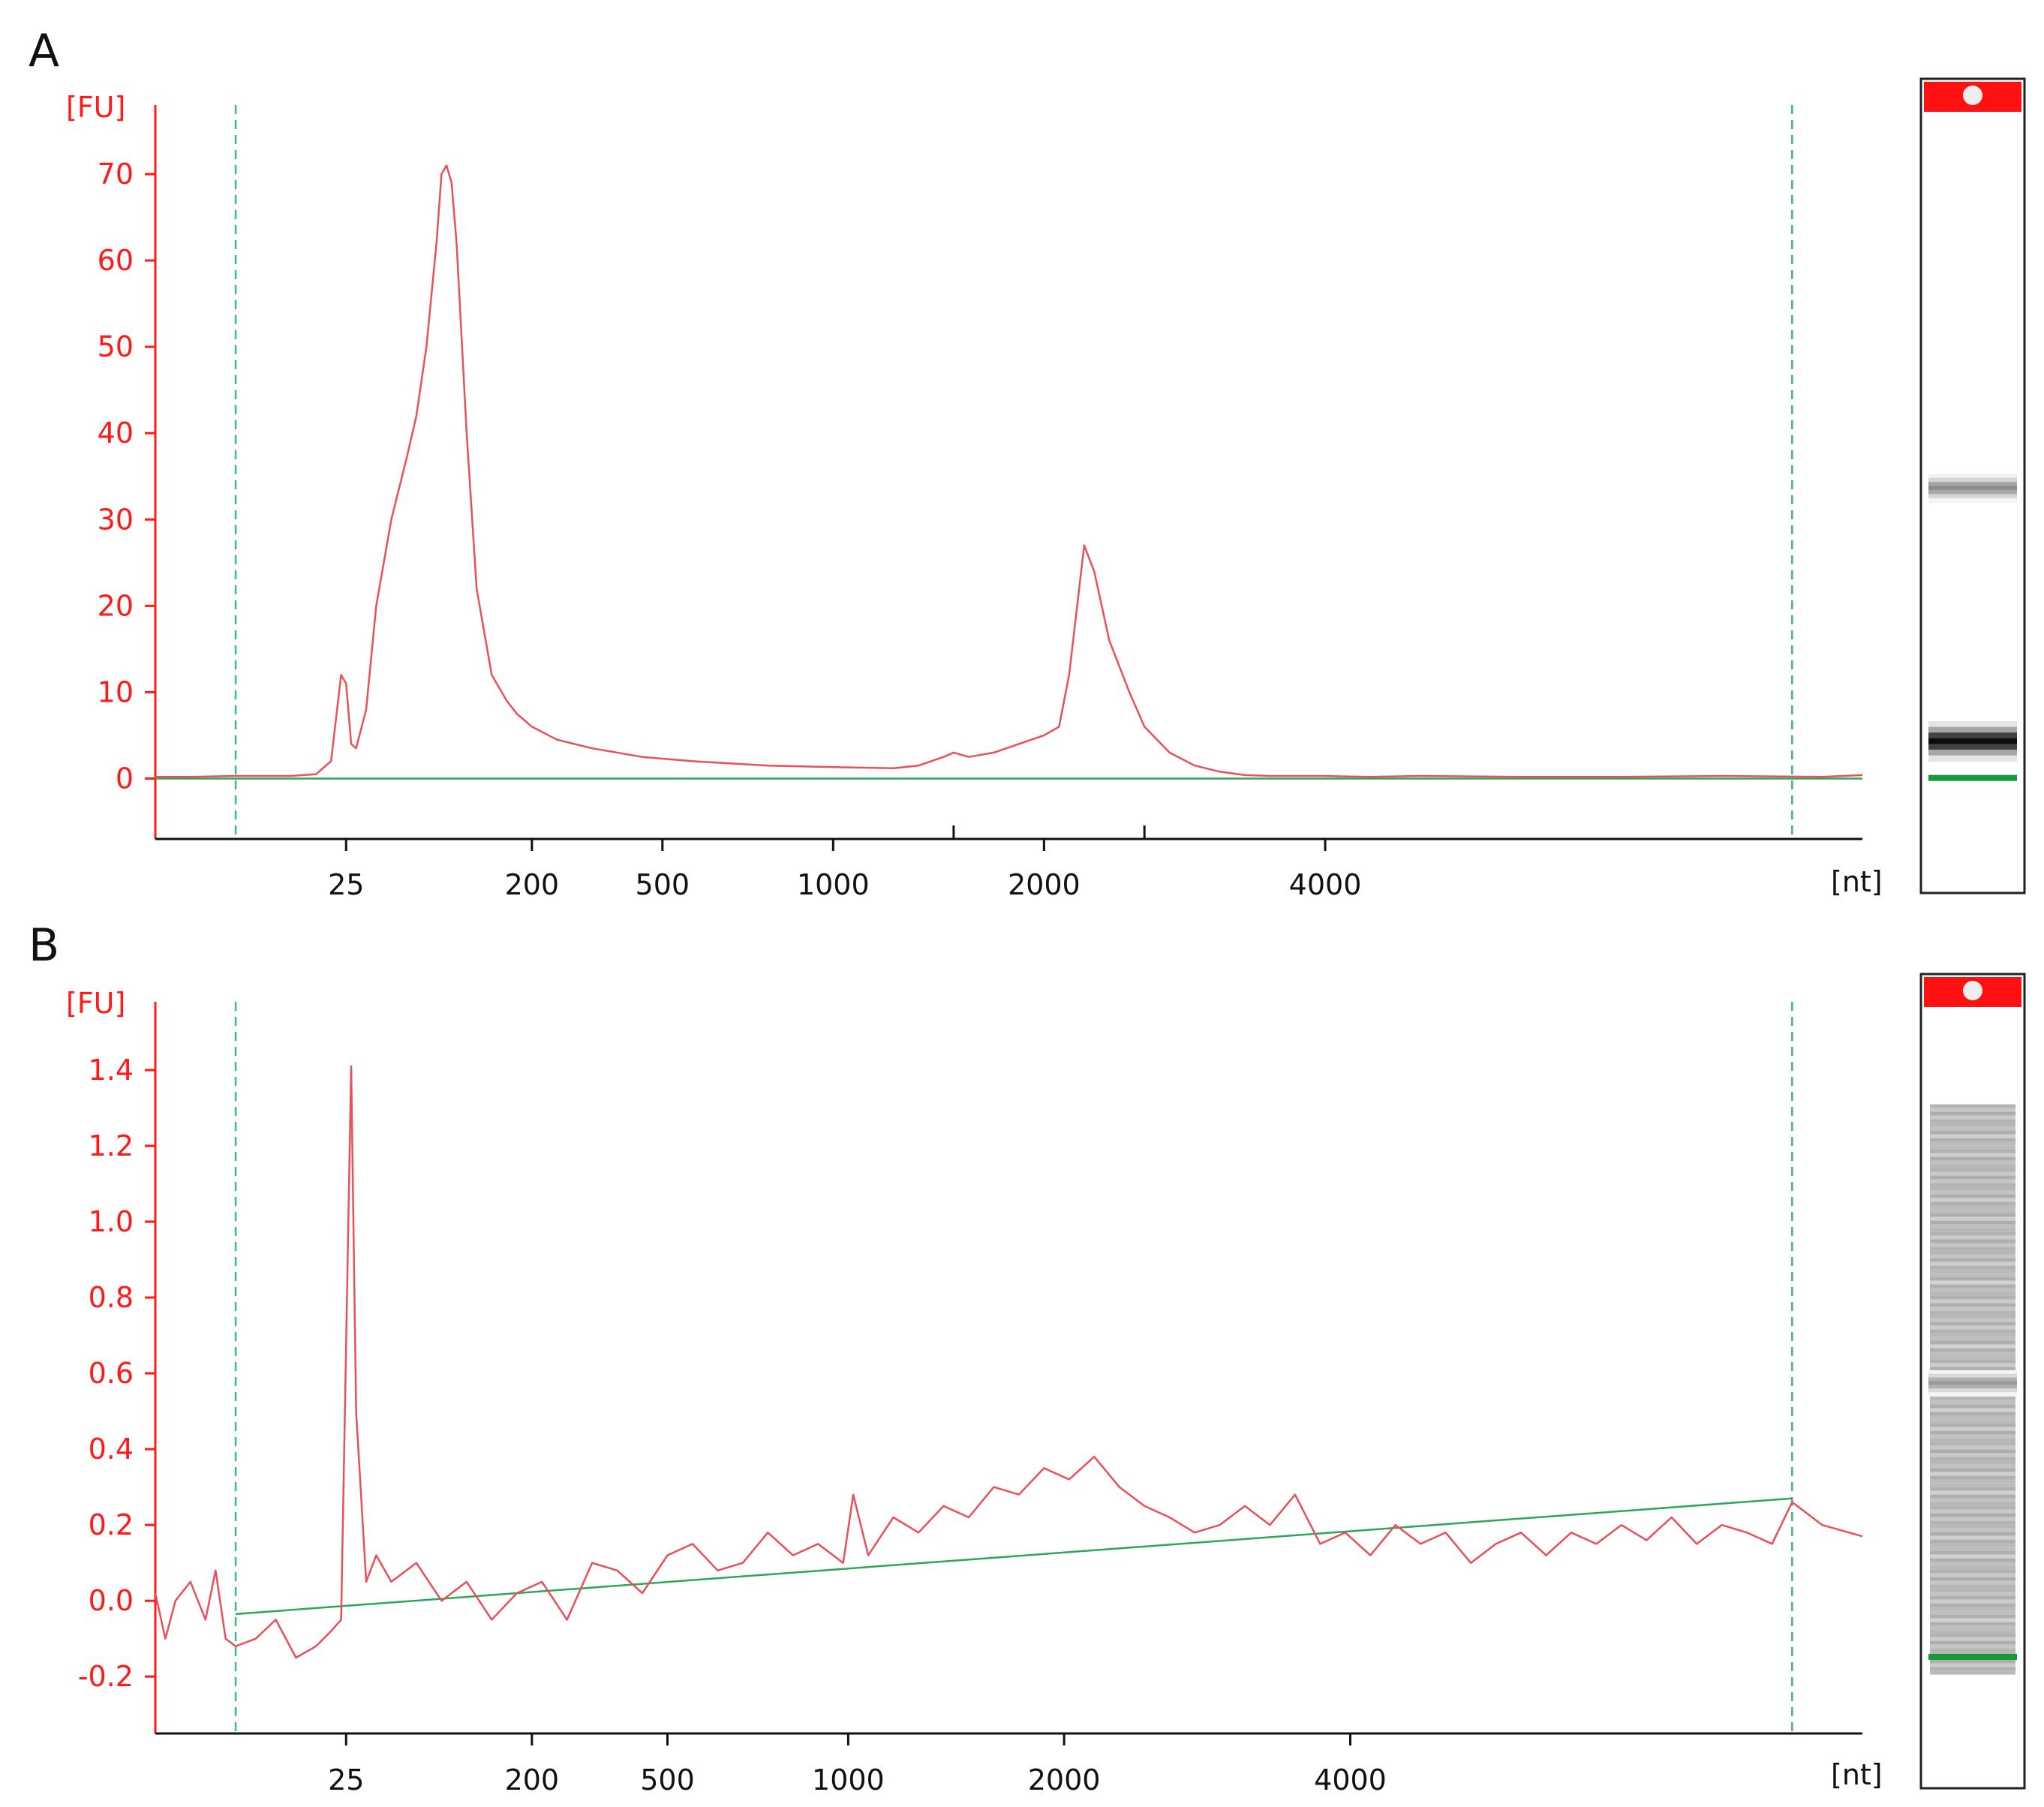  Describe the element at coordinates (1350, 1779) in the screenshot. I see `x-tick-label: 4000` at that location.